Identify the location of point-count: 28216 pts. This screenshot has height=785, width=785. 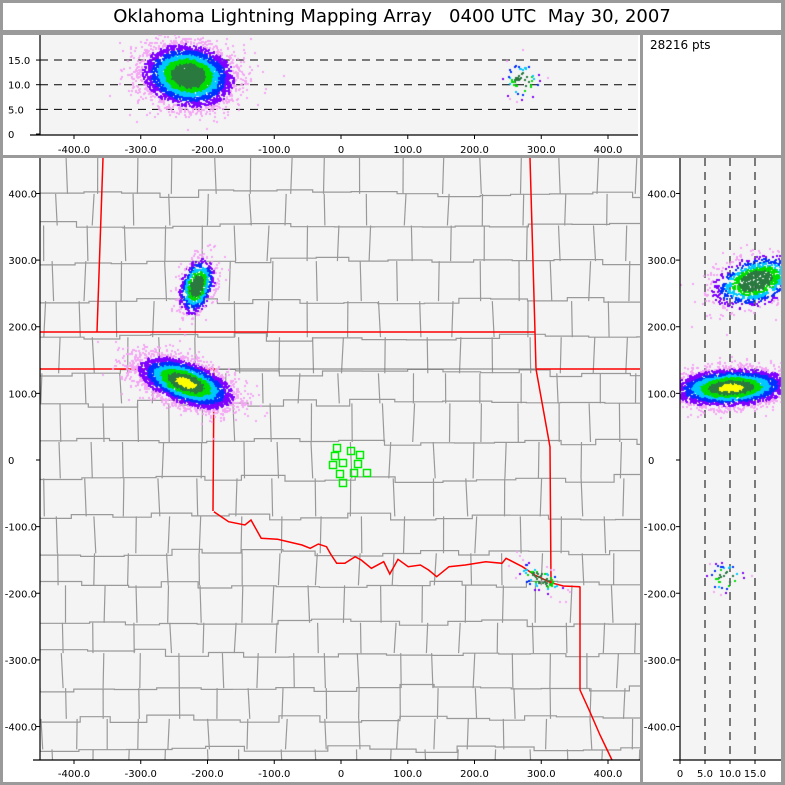
(680, 45).